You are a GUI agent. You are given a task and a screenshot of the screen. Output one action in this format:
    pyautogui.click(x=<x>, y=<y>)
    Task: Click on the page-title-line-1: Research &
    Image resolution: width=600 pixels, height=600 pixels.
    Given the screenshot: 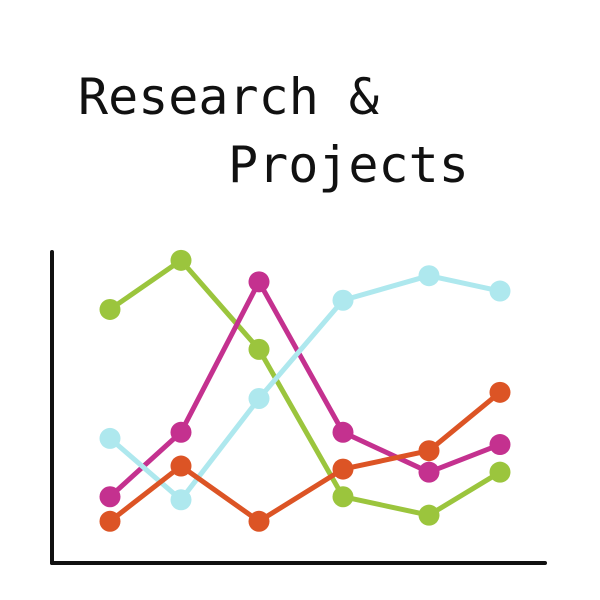 What is the action you would take?
    pyautogui.click(x=229, y=97)
    